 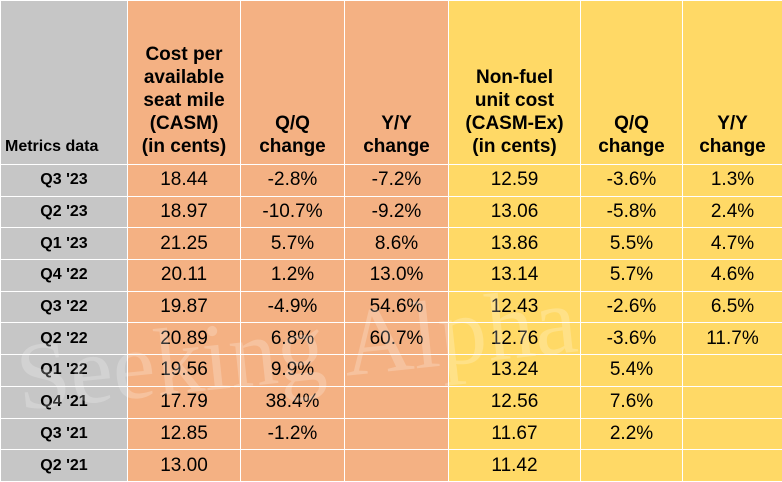 What do you see at coordinates (514, 307) in the screenshot?
I see `casmex-cell: 12.43` at bounding box center [514, 307].